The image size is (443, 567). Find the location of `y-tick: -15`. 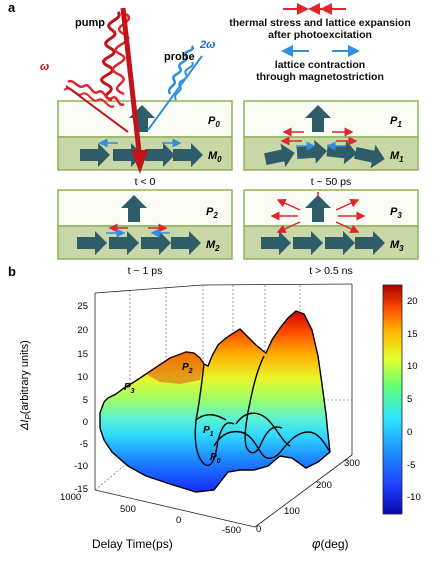

y-tick: -15 is located at coordinates (81, 489).